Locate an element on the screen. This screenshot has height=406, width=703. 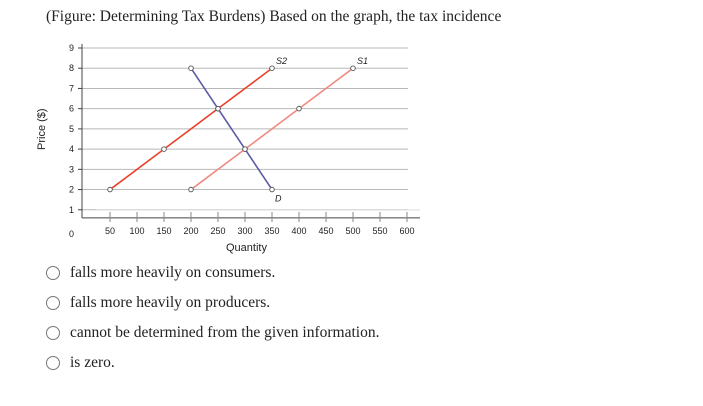
x-tick-label-250: 250 is located at coordinates (217, 231).